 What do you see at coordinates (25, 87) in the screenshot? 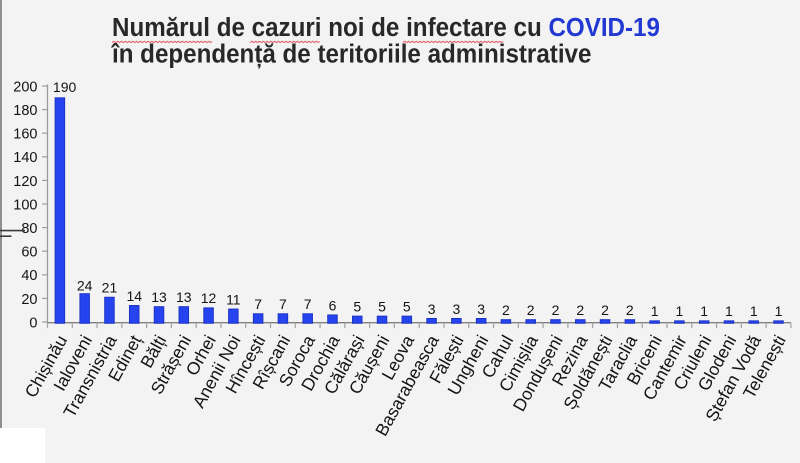
I see `svg-text: 200` at bounding box center [25, 87].